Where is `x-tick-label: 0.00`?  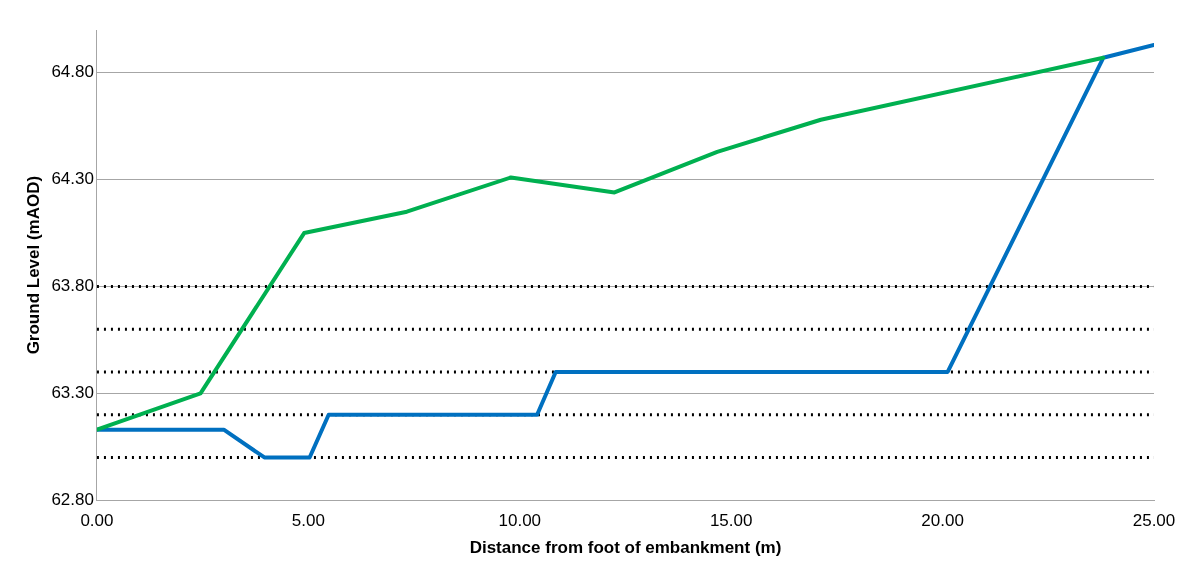 x-tick-label: 0.00 is located at coordinates (97, 521).